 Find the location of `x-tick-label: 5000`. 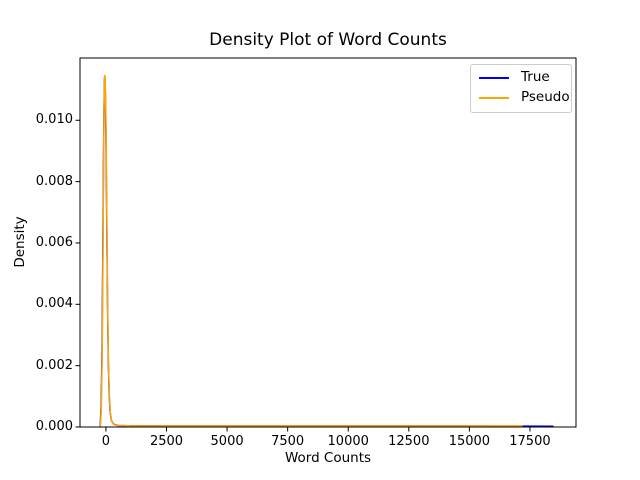

x-tick-label: 5000 is located at coordinates (227, 441).